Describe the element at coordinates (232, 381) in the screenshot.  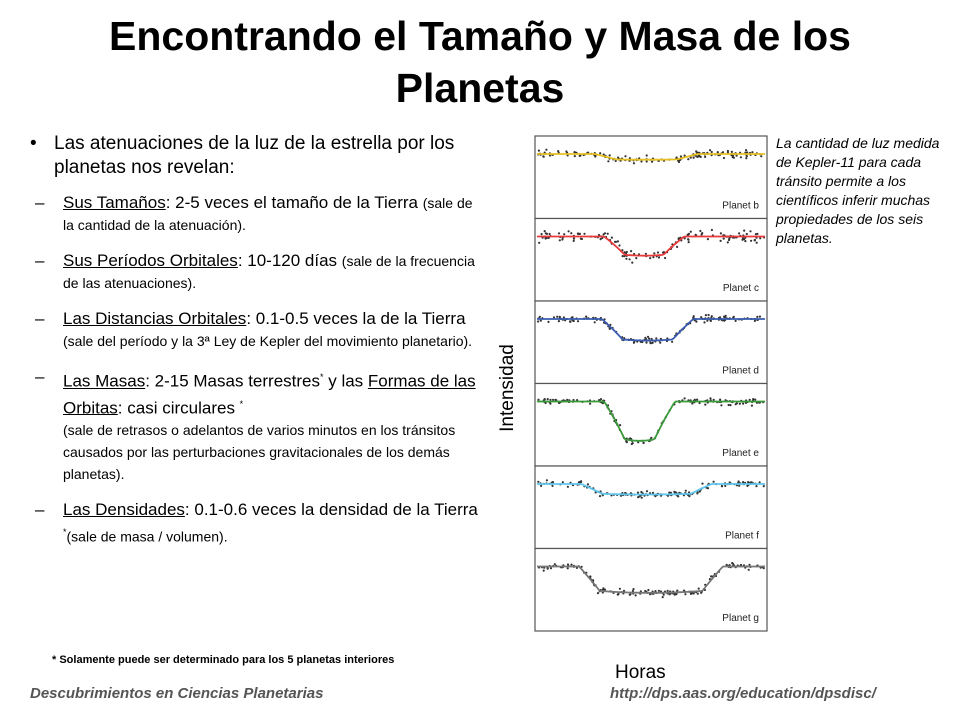
I see `masses-text: : 2-15 Masas terrestres` at that location.